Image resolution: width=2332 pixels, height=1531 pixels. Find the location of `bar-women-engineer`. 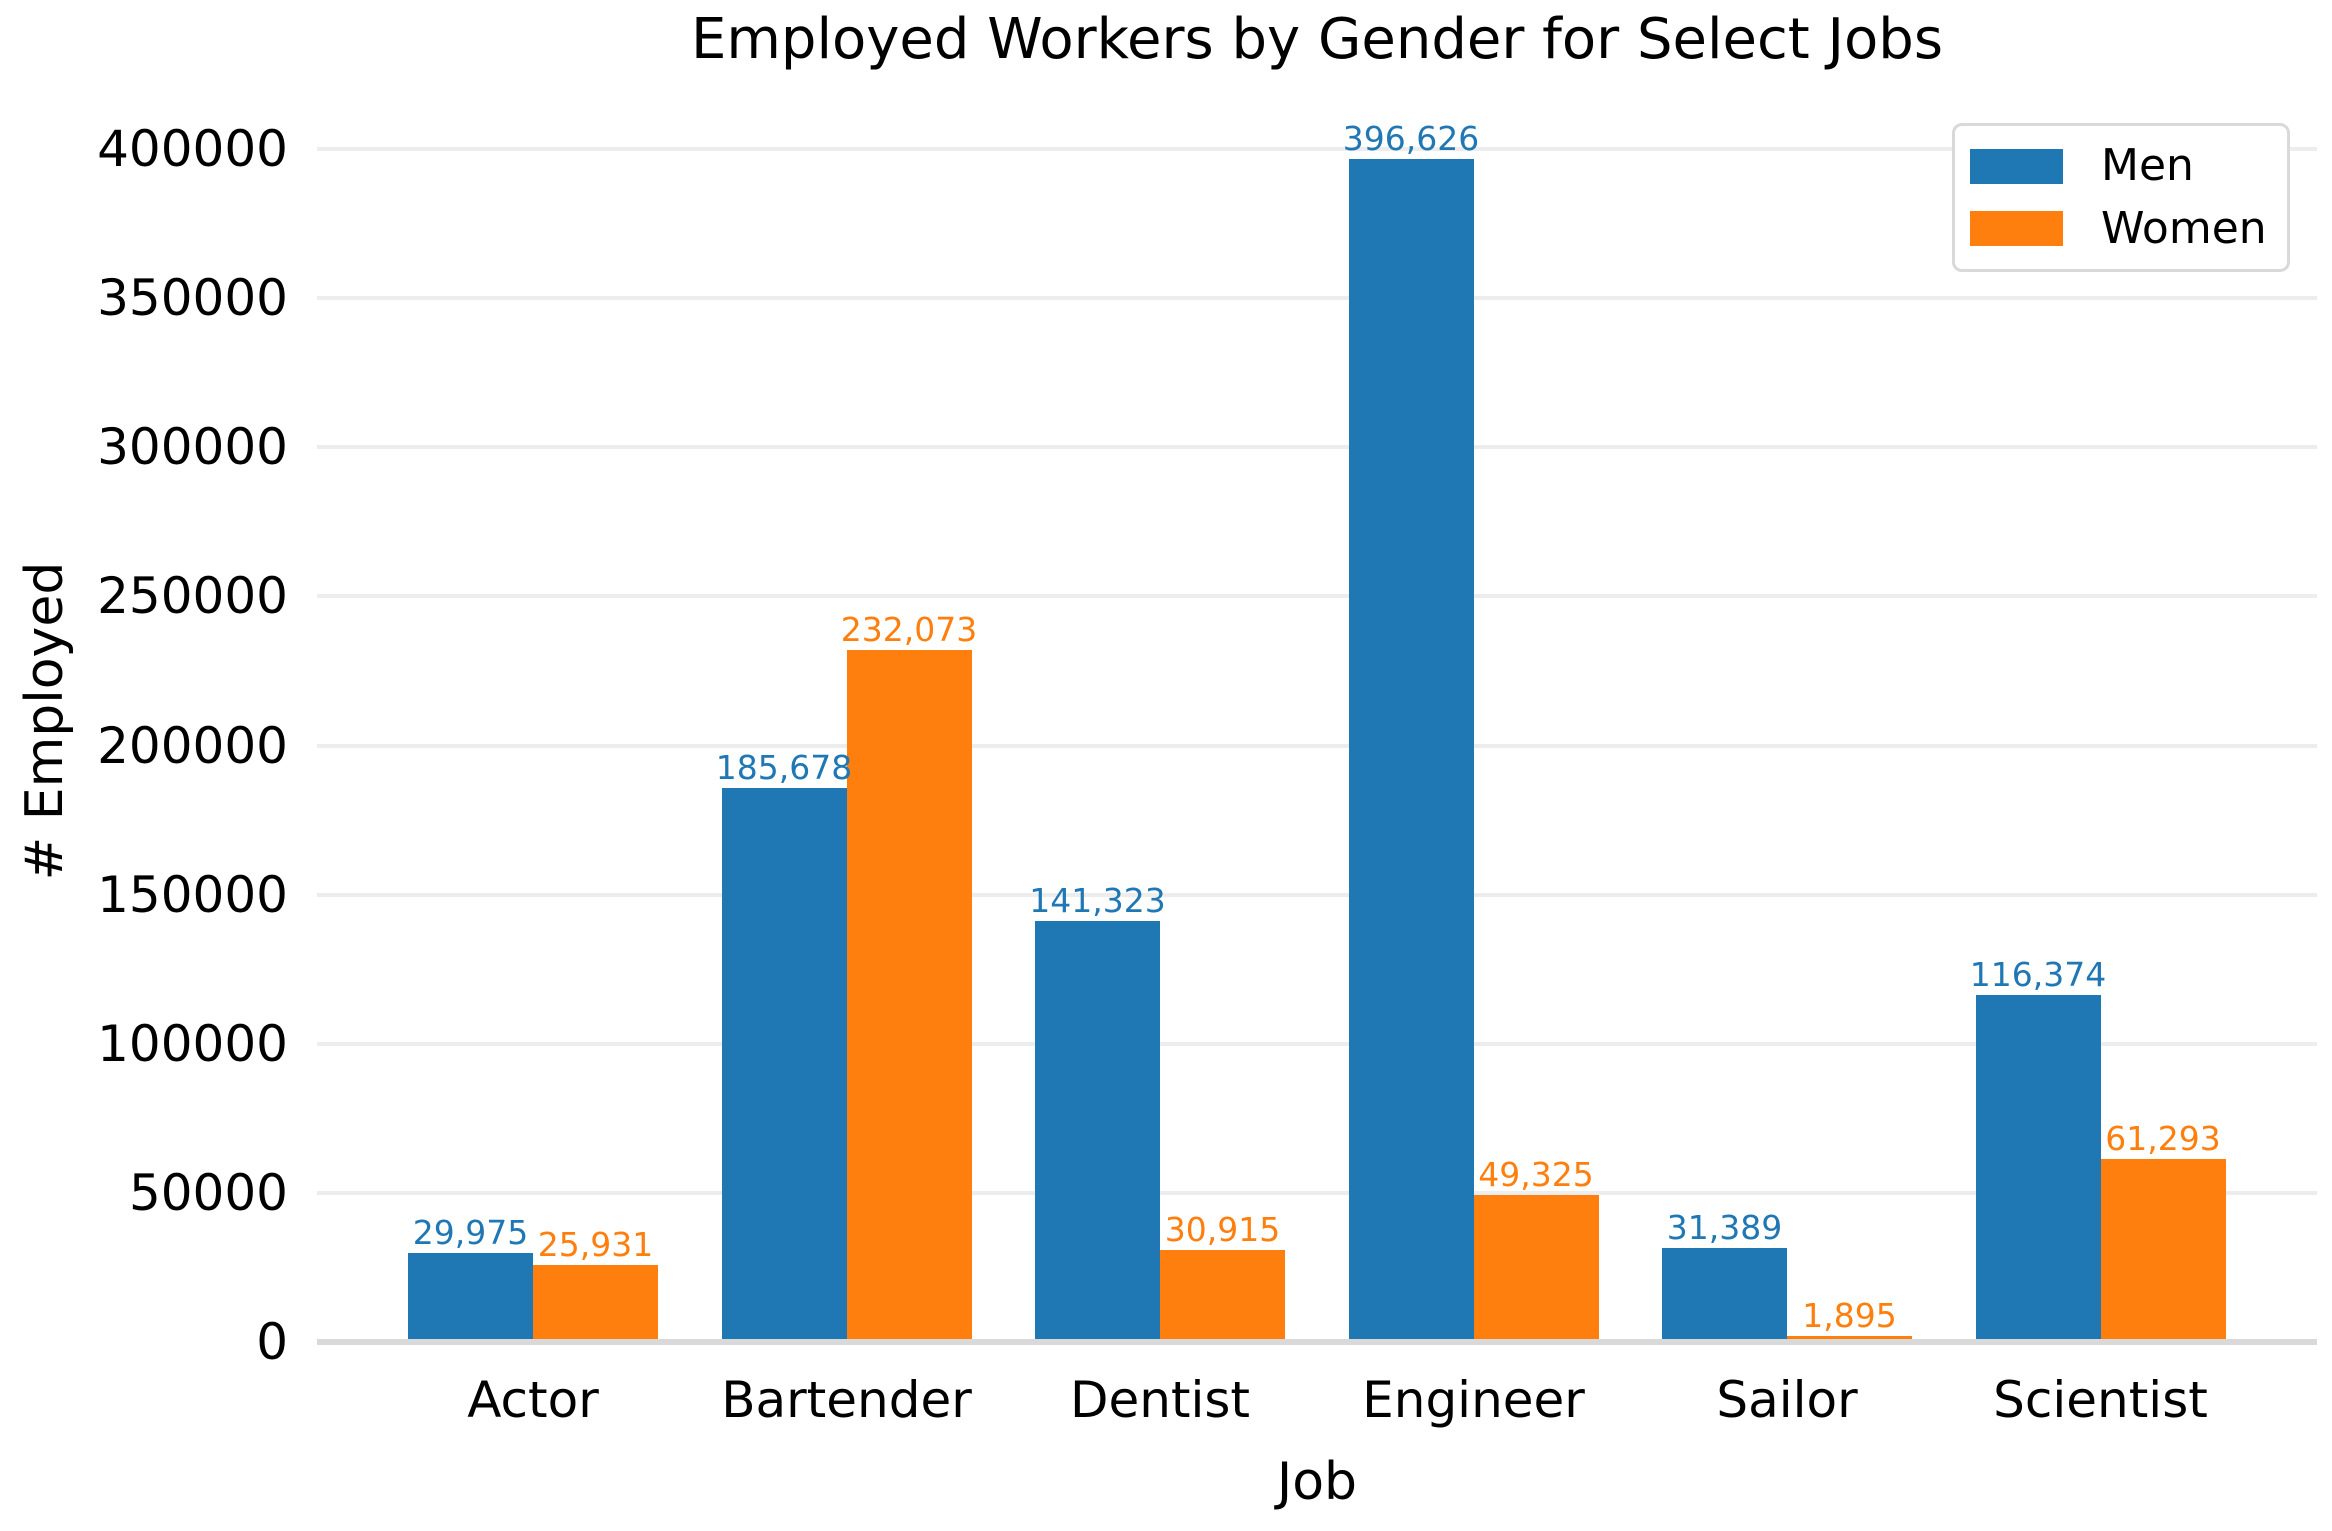

bar-women-engineer is located at coordinates (1536, 1266).